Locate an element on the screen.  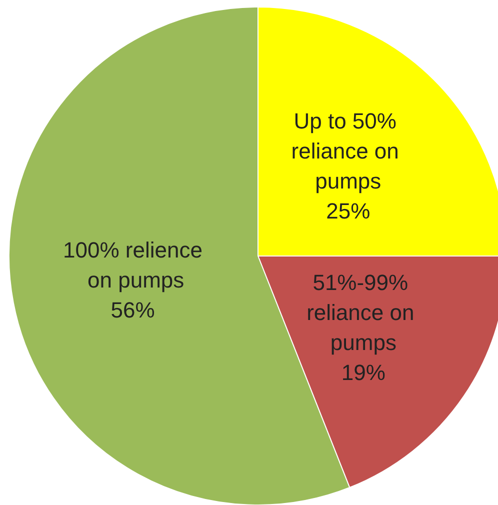
slice-label: 100% relience on pumps is located at coordinates (132, 264).